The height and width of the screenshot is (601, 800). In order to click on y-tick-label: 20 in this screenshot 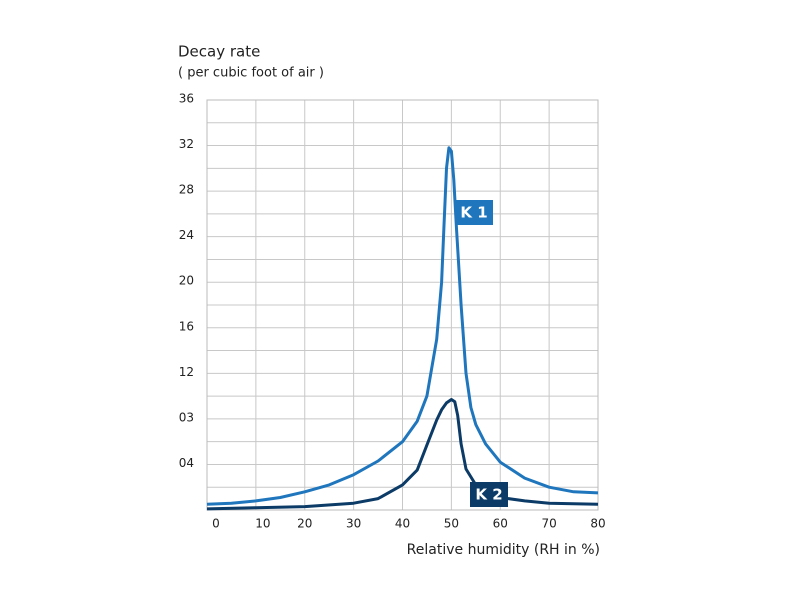, I will do `click(186, 281)`.